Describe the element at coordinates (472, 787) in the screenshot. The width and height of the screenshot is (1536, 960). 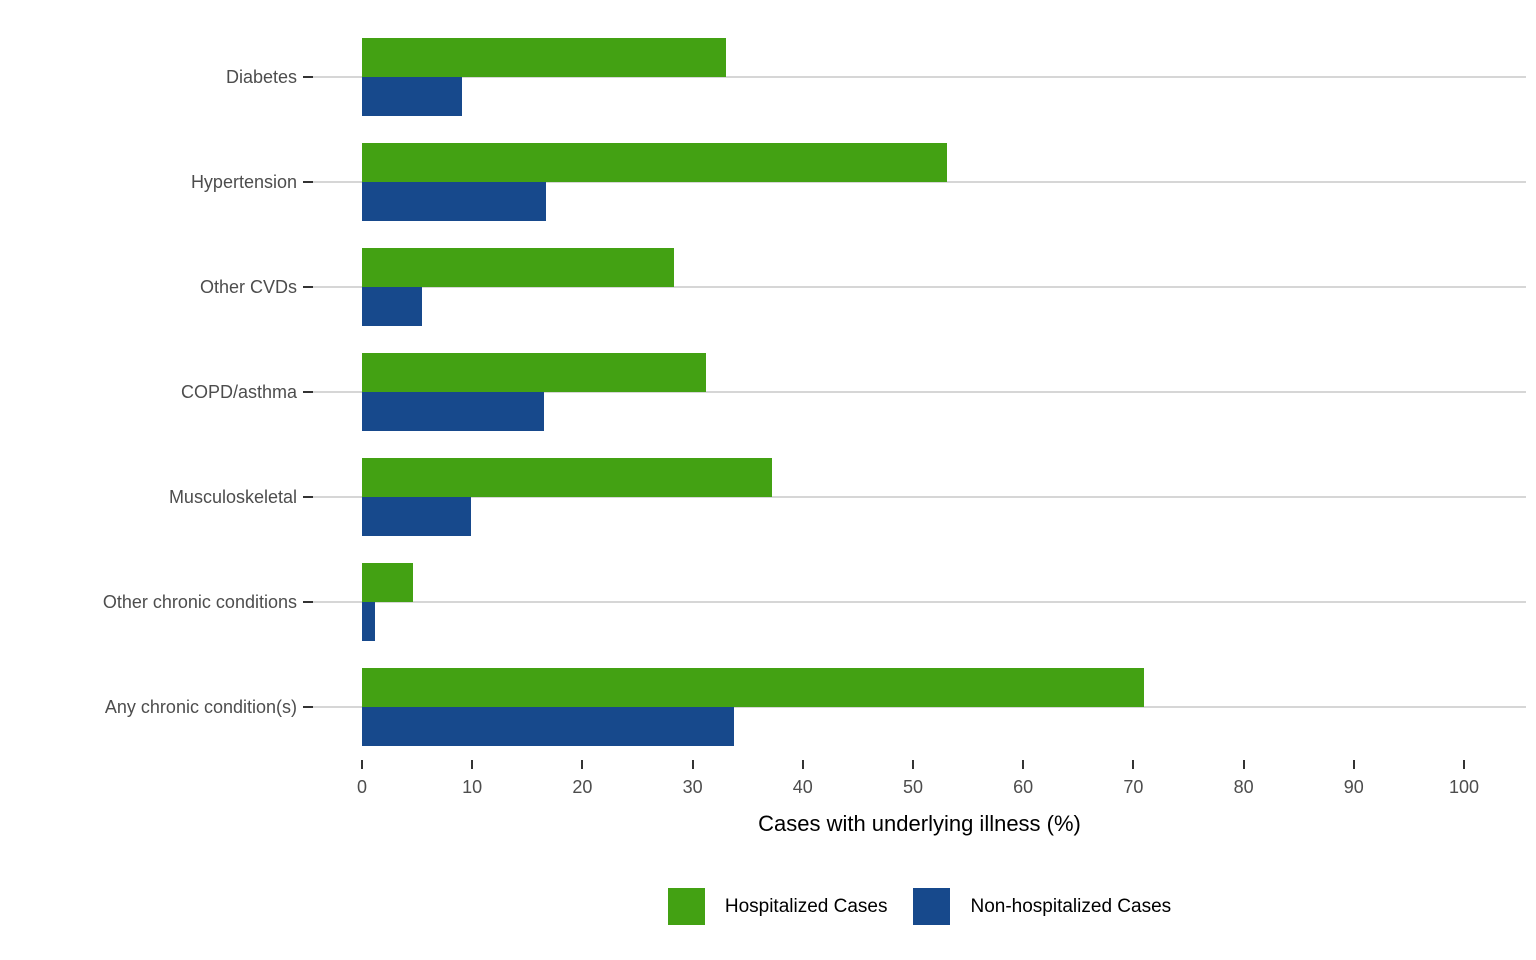
I see `x-axis-tick-label: 10` at that location.